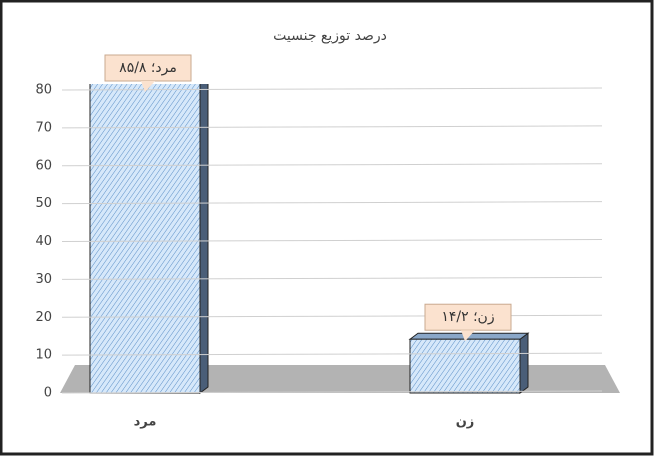 The height and width of the screenshot is (461, 655). Describe the element at coordinates (43, 241) in the screenshot. I see `y-tick-label: 40` at that location.